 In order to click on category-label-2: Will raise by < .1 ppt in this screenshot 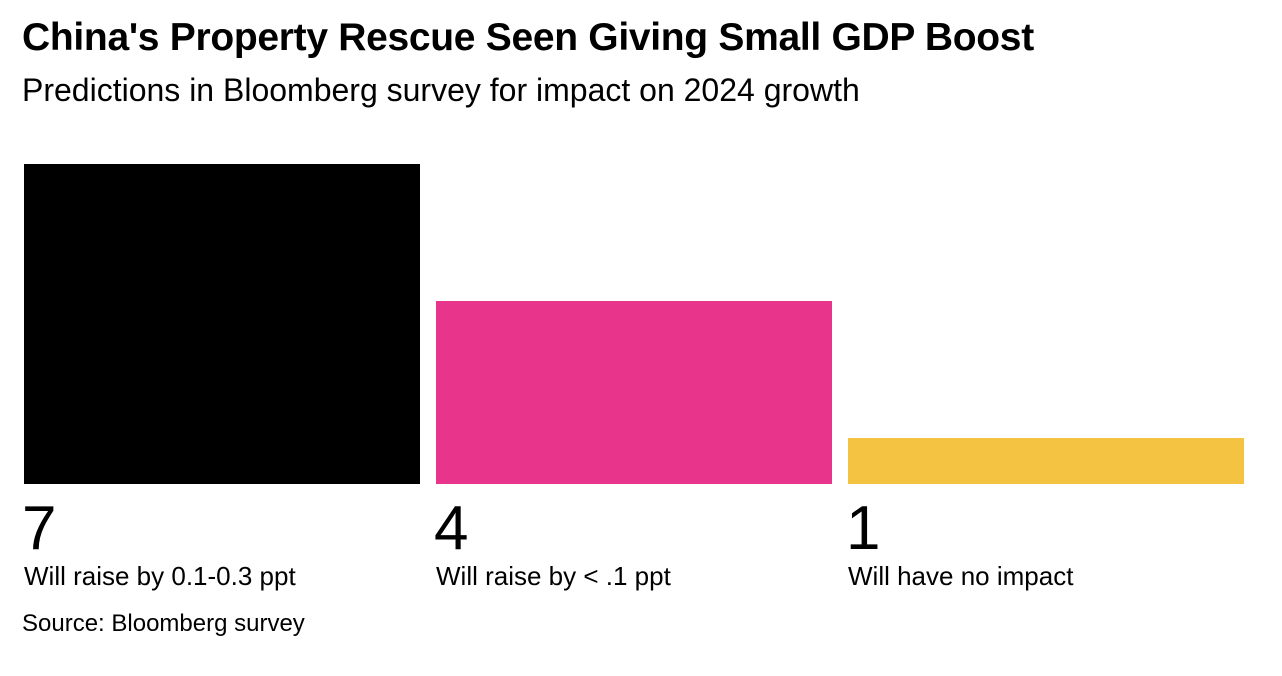, I will do `click(553, 576)`.